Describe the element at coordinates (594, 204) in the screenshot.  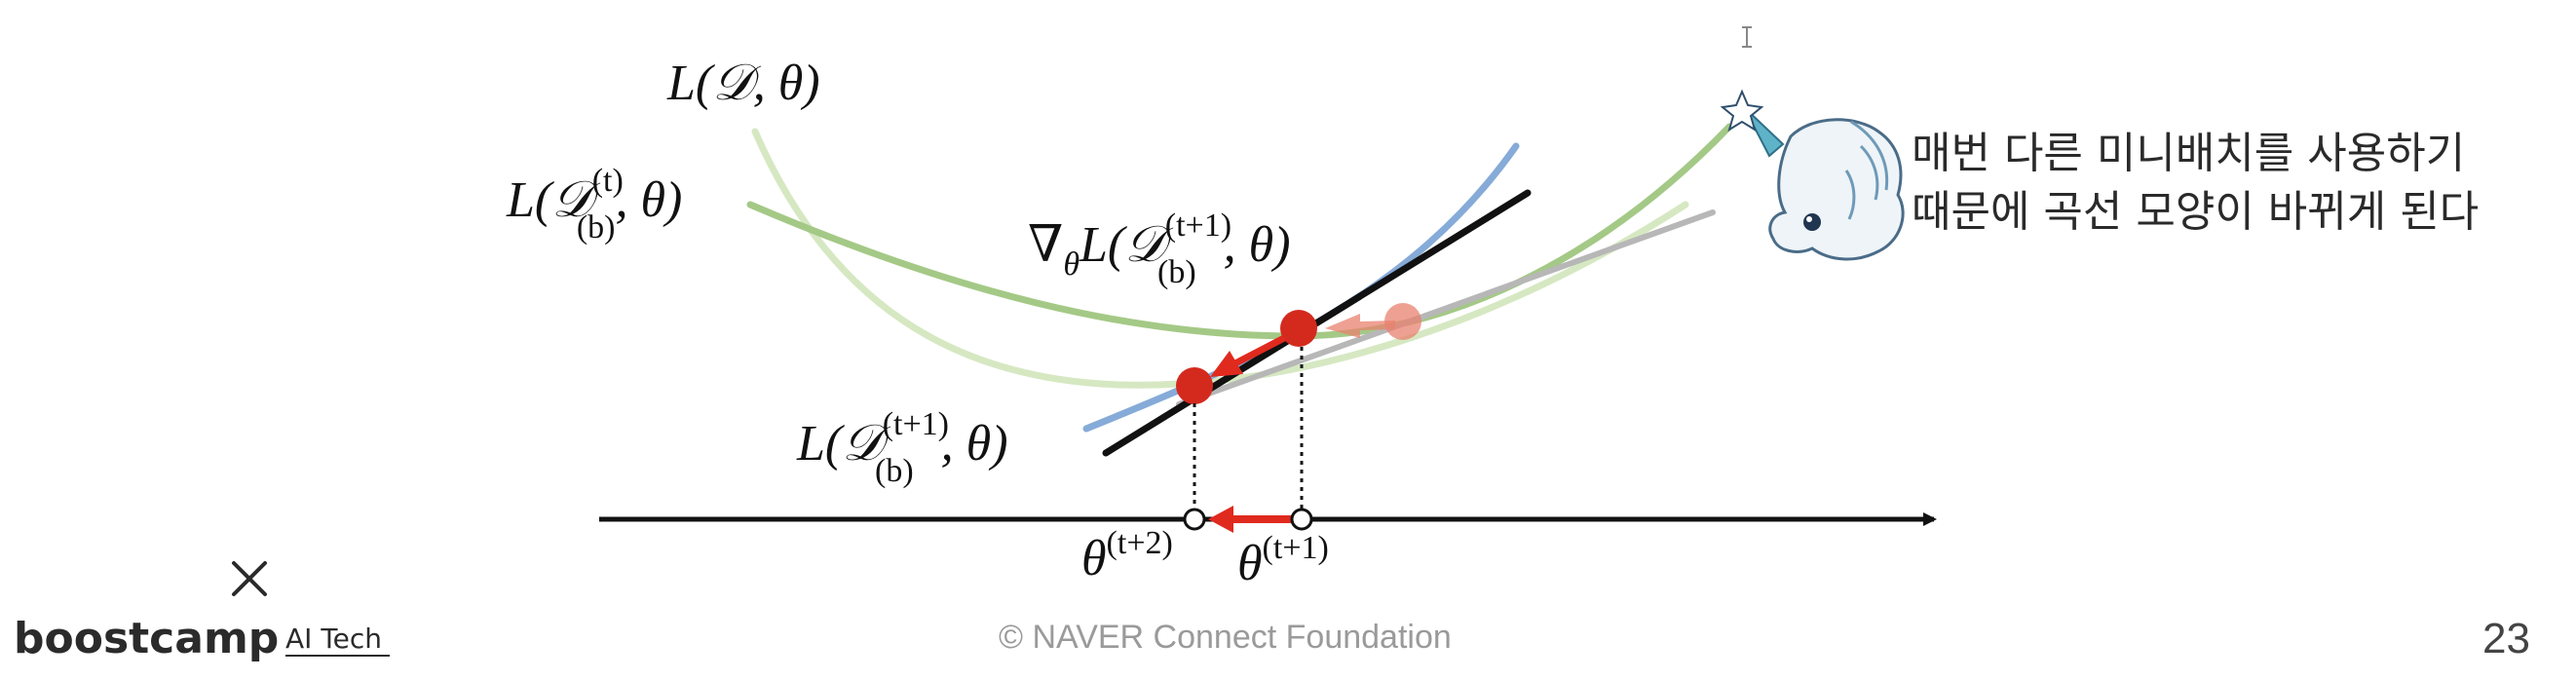
I see `label-loss-batch-t: L(𝒟(t) (b), θ)` at that location.